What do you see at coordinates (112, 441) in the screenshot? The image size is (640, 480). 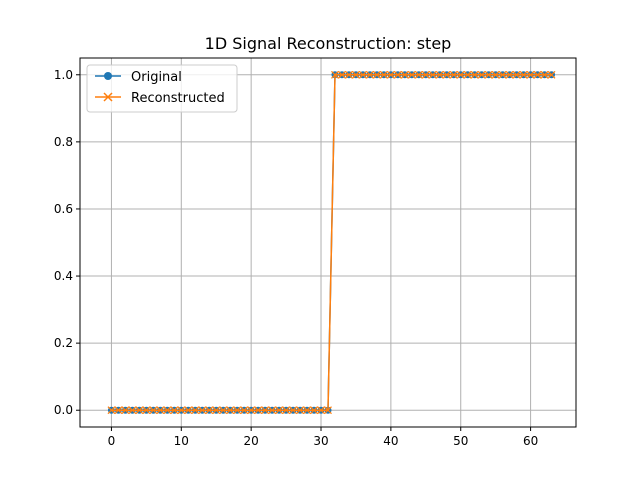 I see `x-tick-label: 0` at bounding box center [112, 441].